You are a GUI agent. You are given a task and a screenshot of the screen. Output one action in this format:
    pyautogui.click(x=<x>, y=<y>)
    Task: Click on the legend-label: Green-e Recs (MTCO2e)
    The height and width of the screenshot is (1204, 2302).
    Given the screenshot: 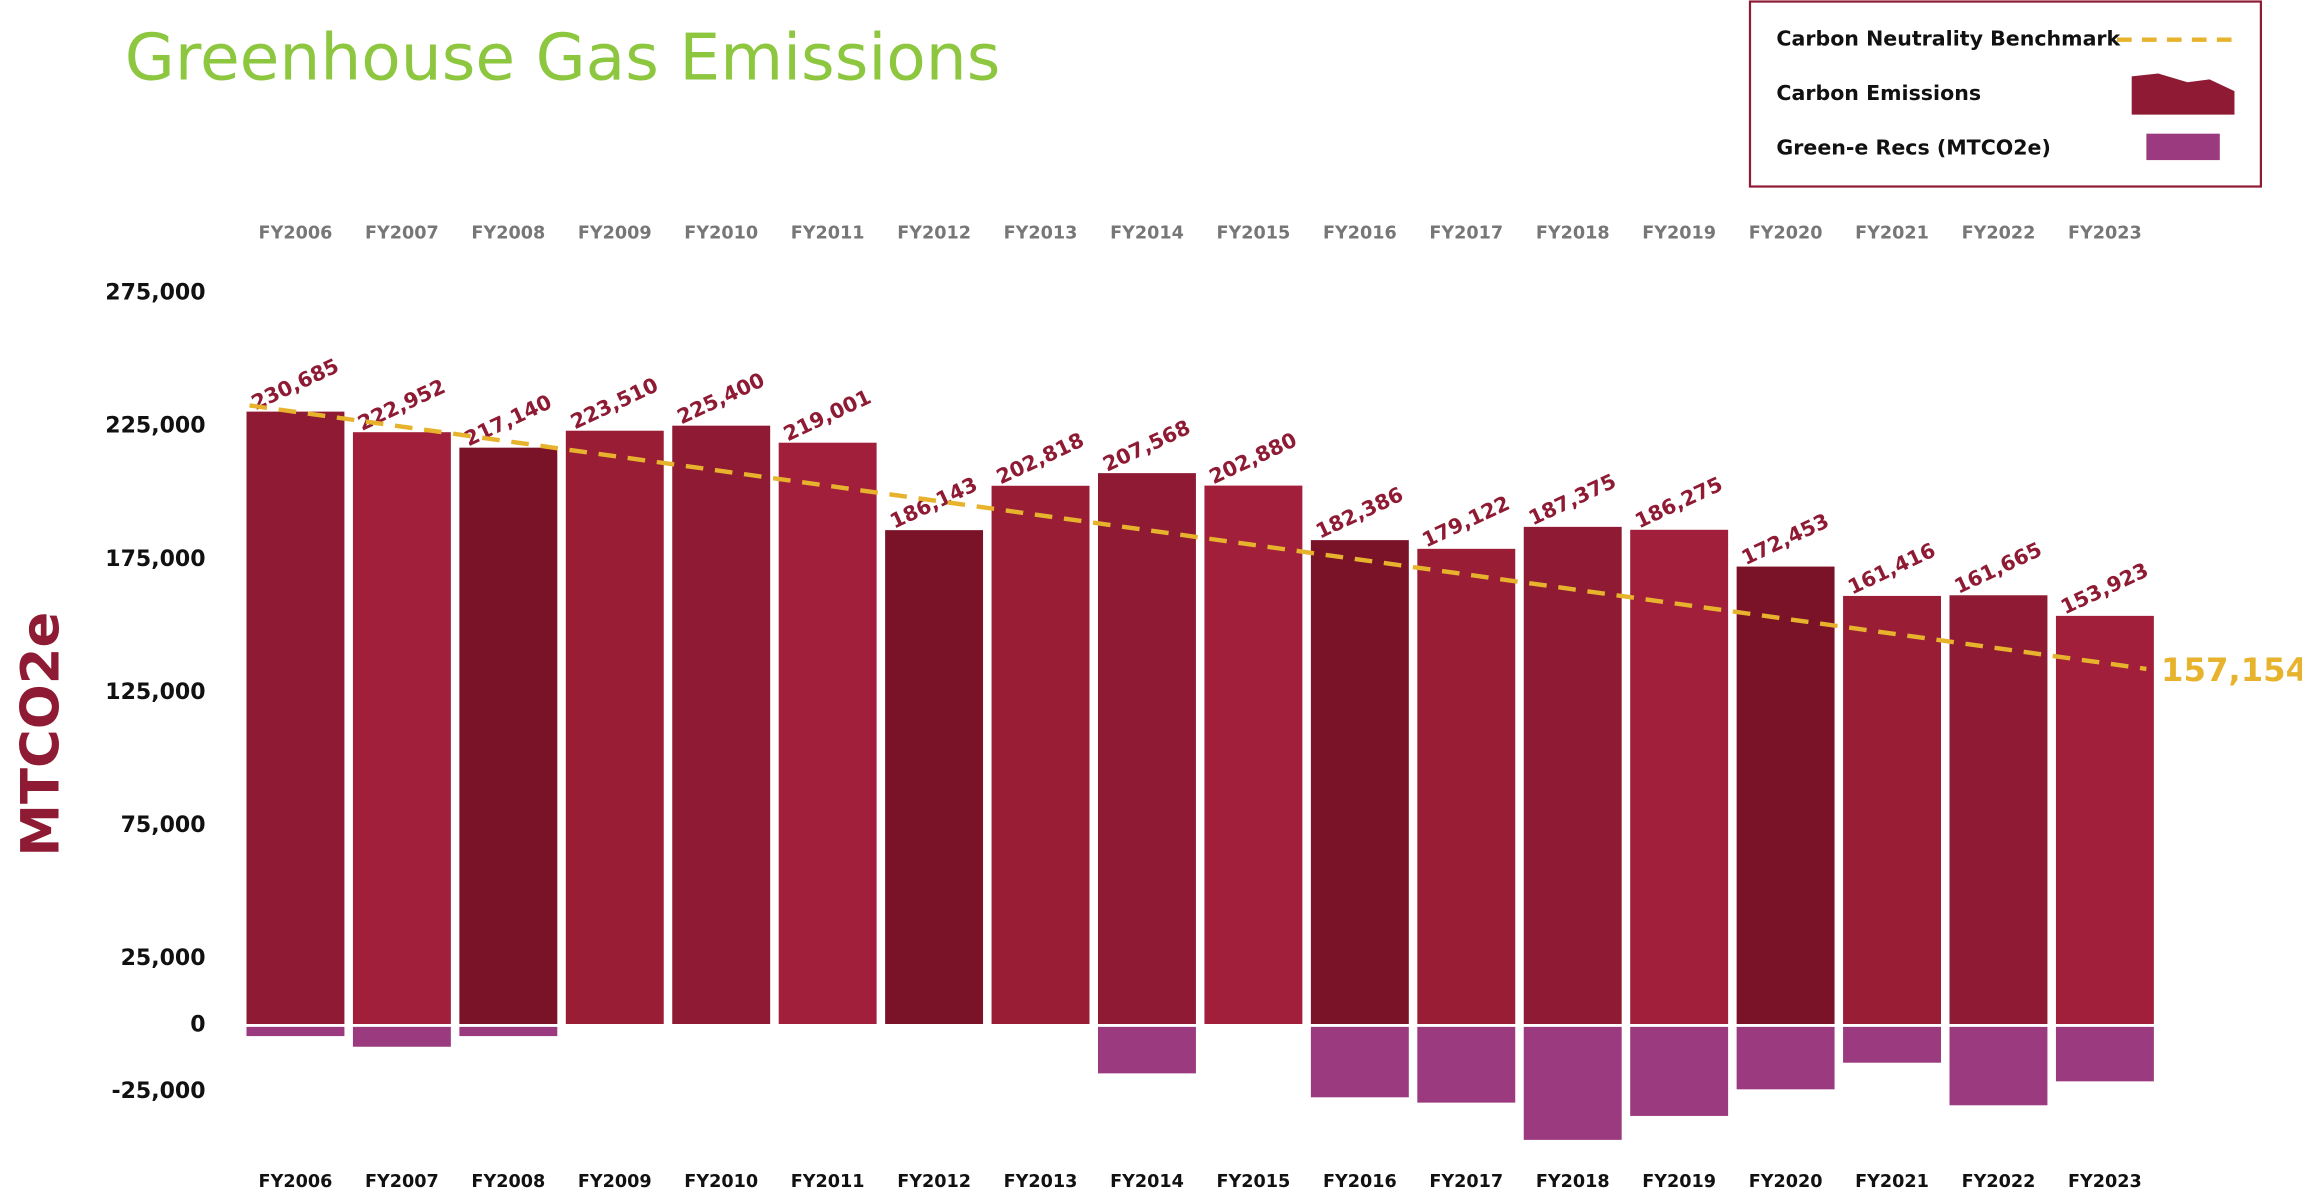 What is the action you would take?
    pyautogui.click(x=1913, y=147)
    